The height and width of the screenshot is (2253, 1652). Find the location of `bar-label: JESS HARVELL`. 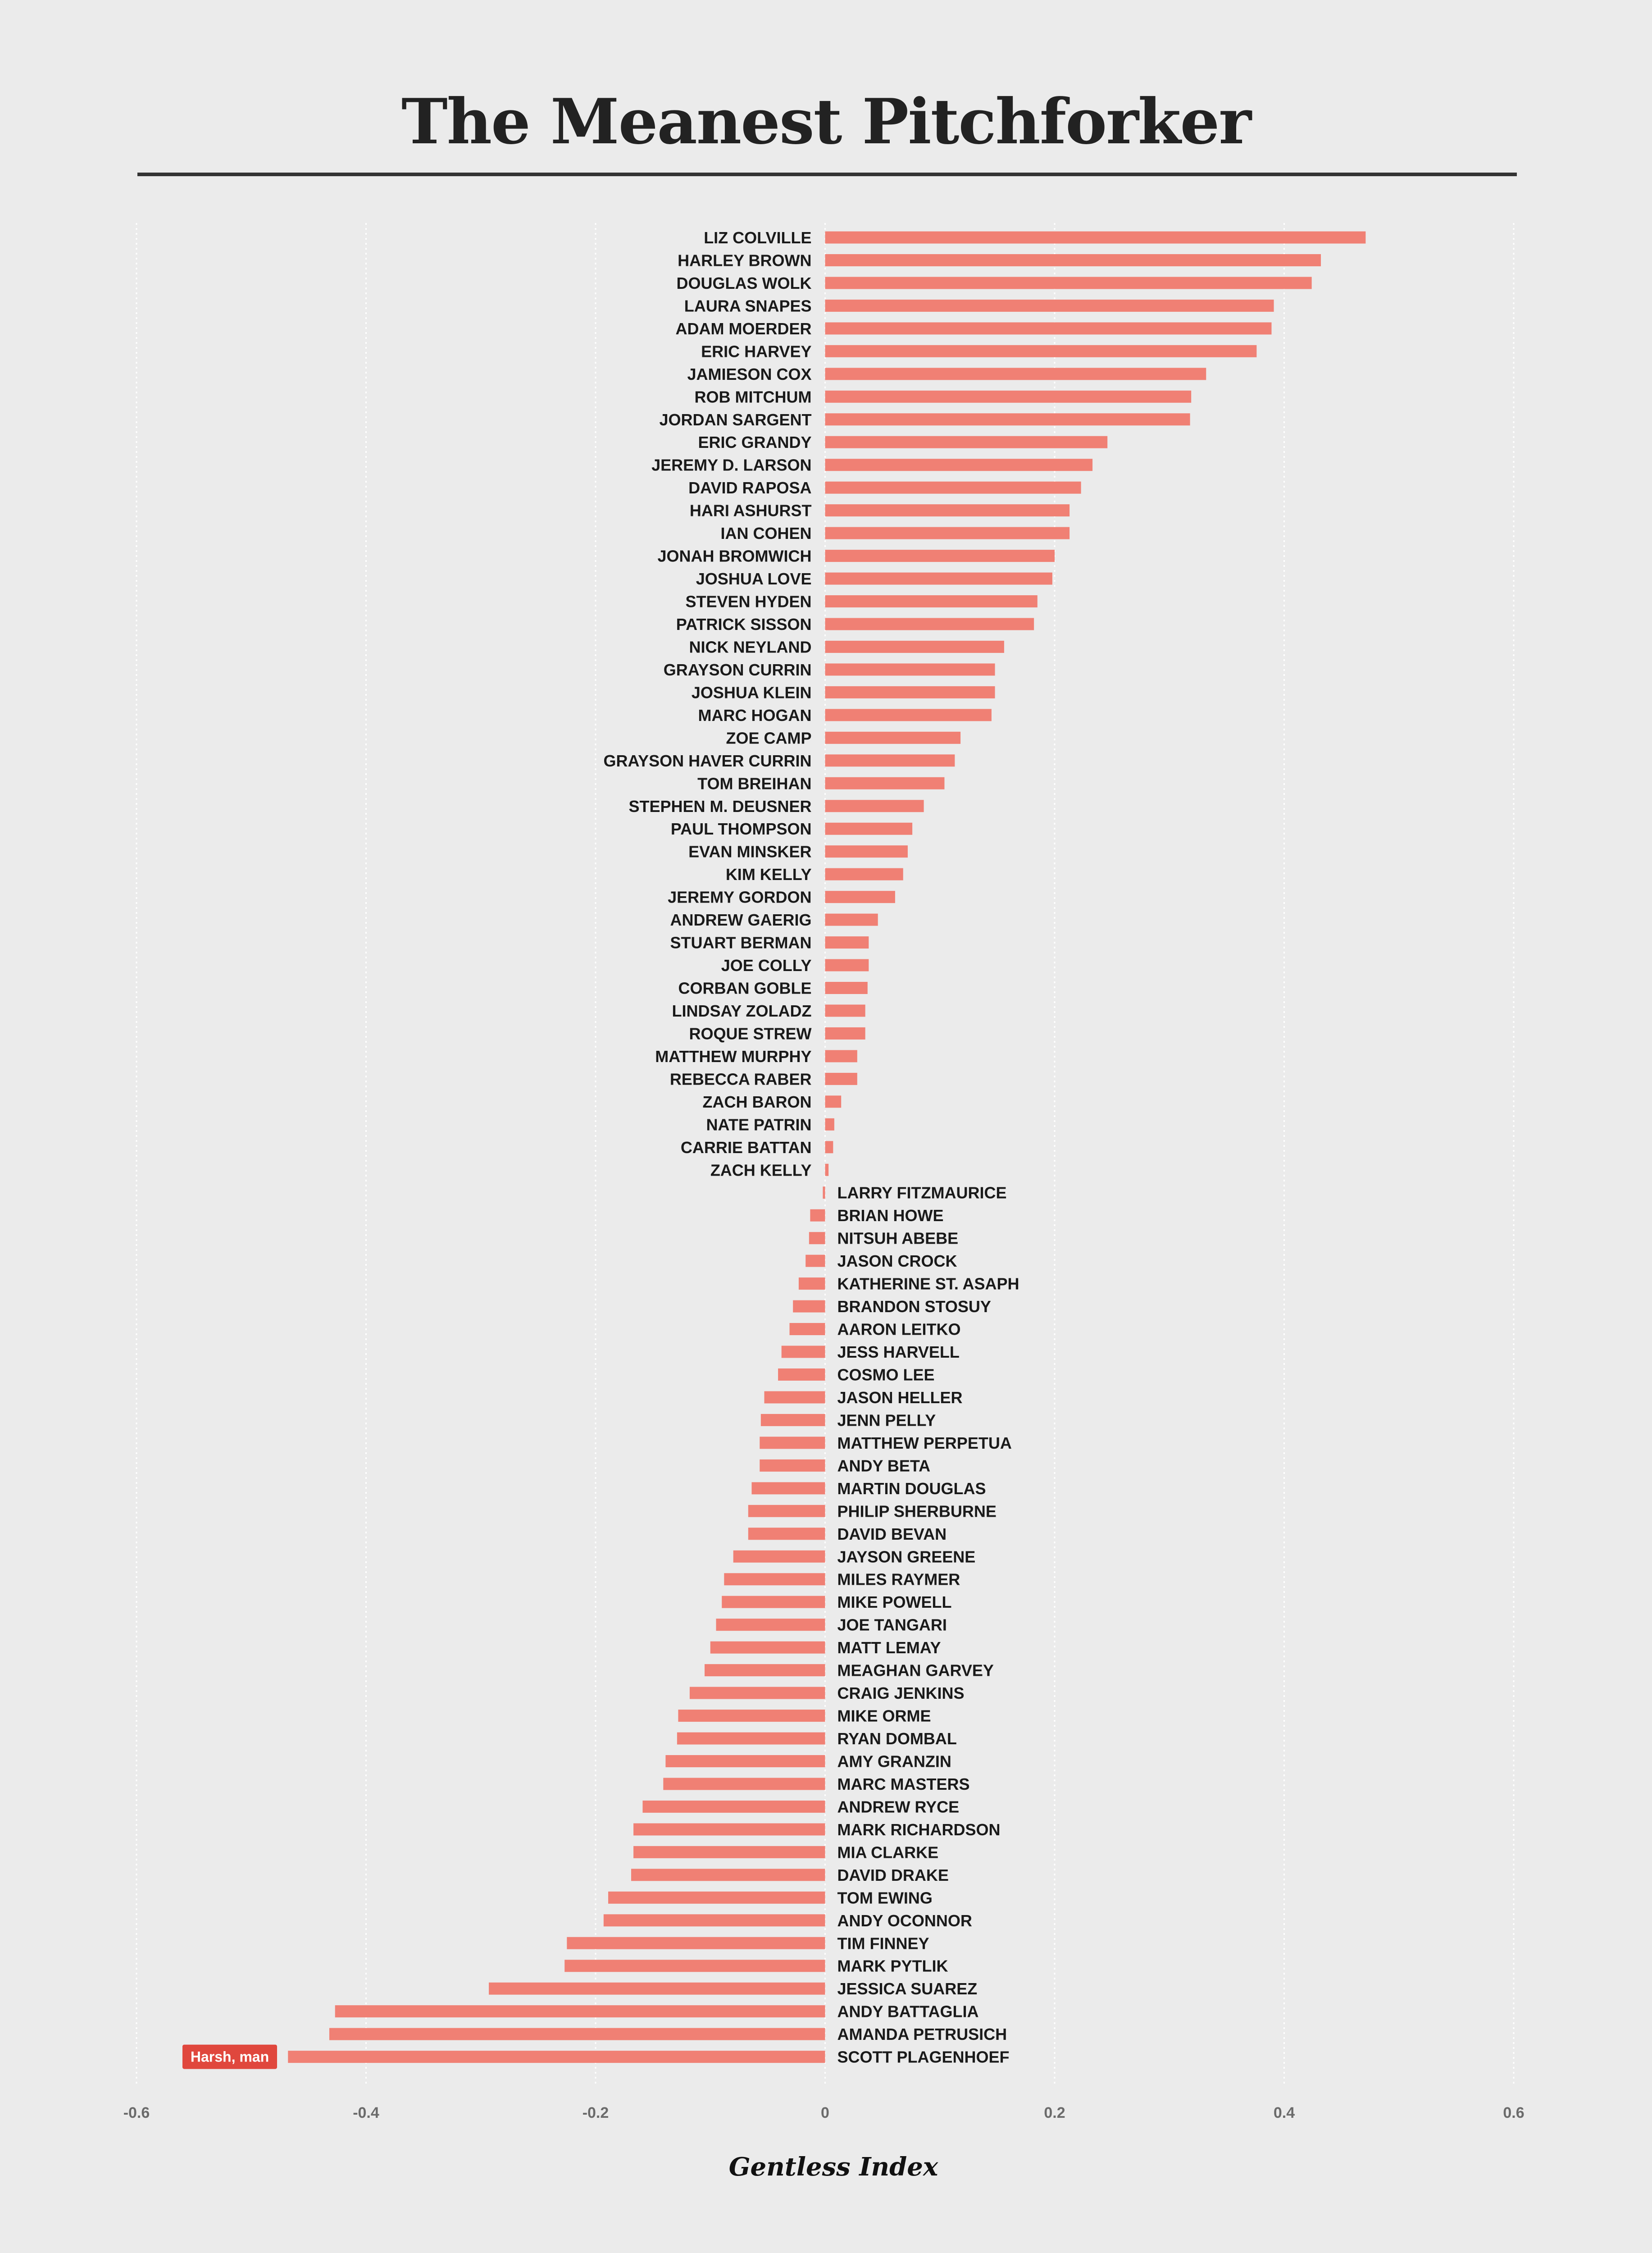

bar-label: JESS HARVELL is located at coordinates (898, 1352).